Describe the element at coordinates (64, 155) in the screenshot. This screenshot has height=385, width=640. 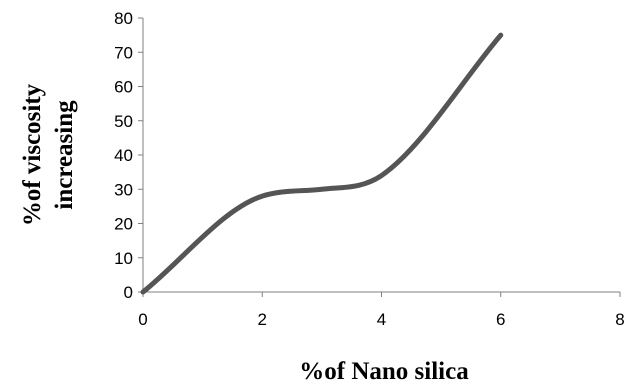
I see `y-axis-title-line-2: increasing` at that location.